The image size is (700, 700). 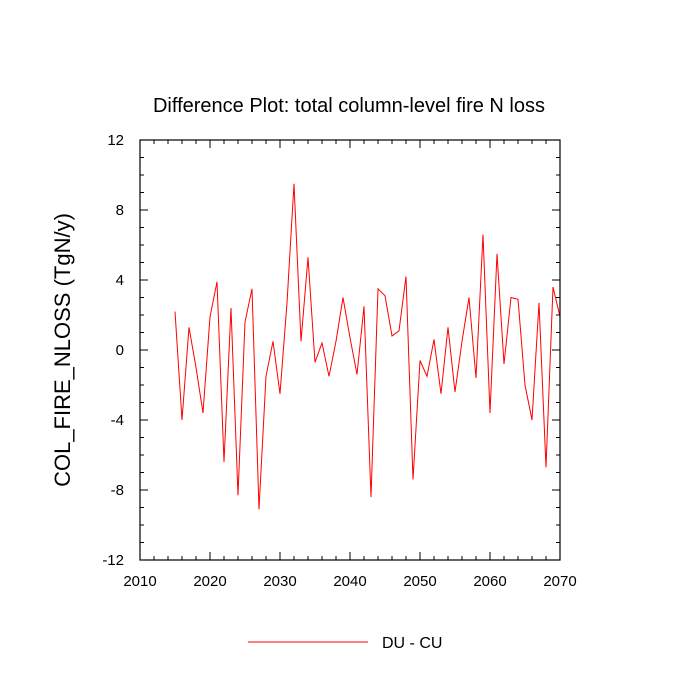 What do you see at coordinates (279, 581) in the screenshot?
I see `x-tick-label: 2030` at bounding box center [279, 581].